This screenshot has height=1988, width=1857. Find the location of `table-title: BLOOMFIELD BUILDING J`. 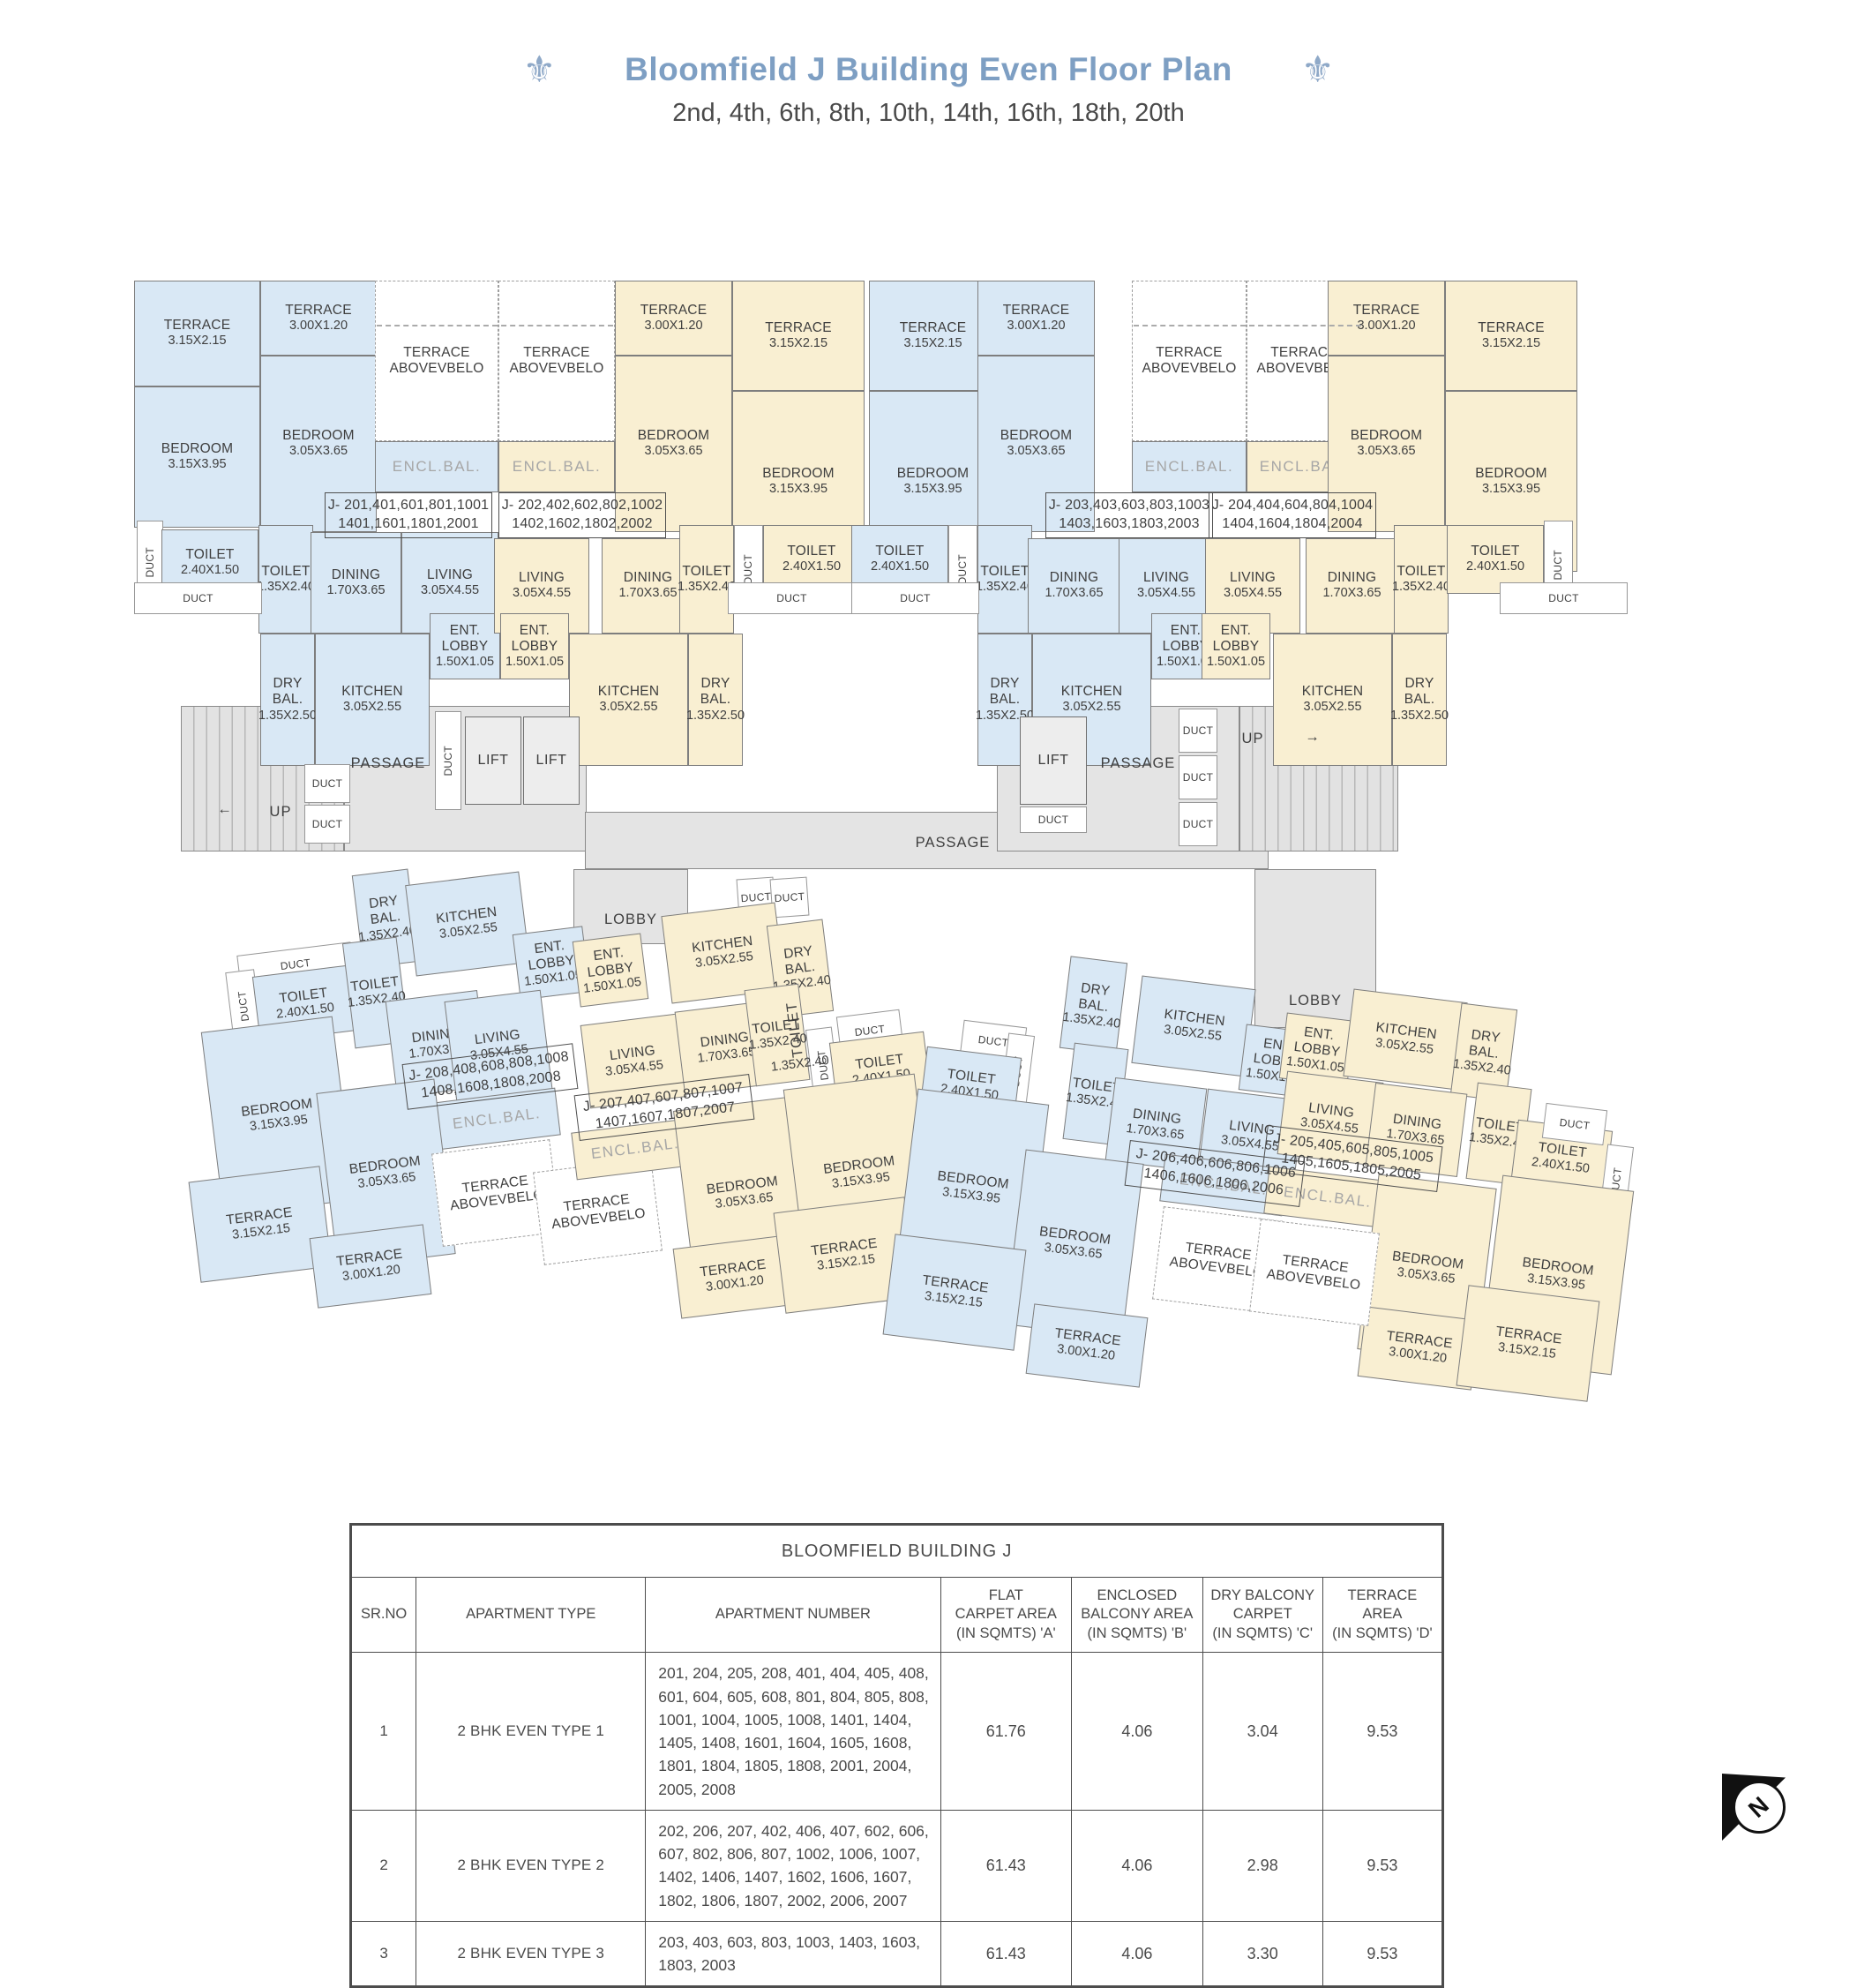

table-title: BLOOMFIELD BUILDING J is located at coordinates (896, 1551).